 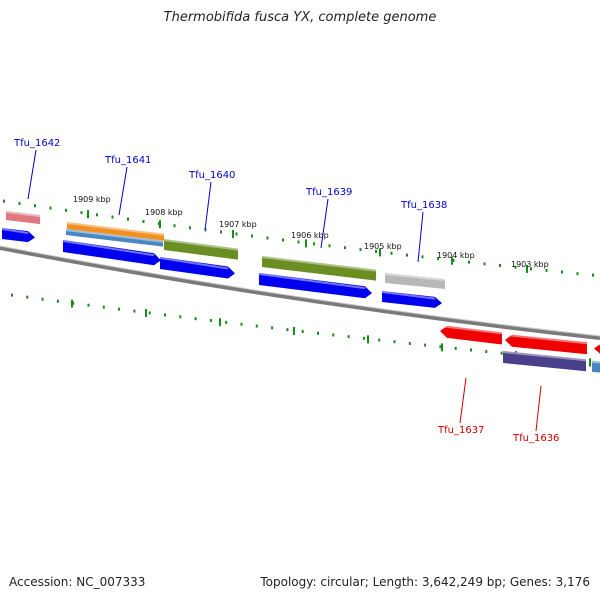 What do you see at coordinates (15, 231) in the screenshot?
I see `cds-tfu-1642-shine` at bounding box center [15, 231].